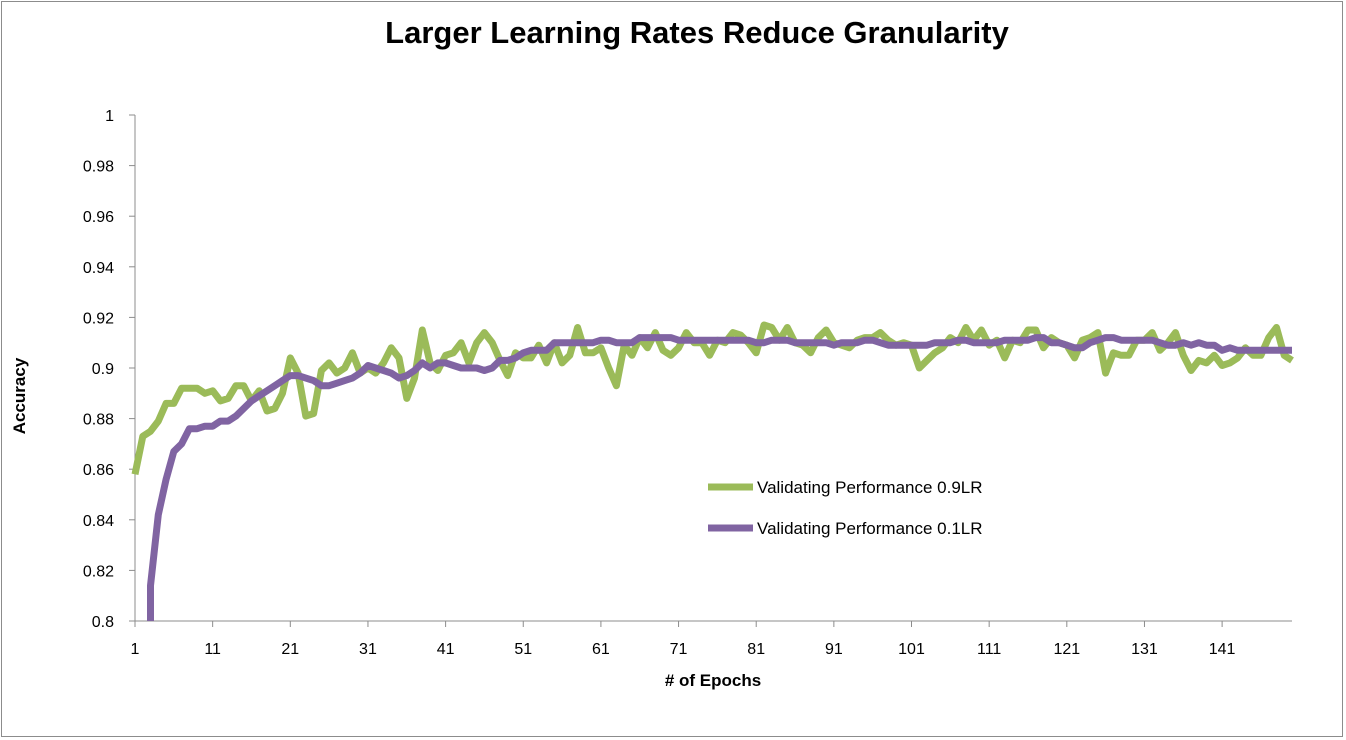 The width and height of the screenshot is (1346, 740). What do you see at coordinates (98, 167) in the screenshot?
I see `y-tick-label: 0.98` at bounding box center [98, 167].